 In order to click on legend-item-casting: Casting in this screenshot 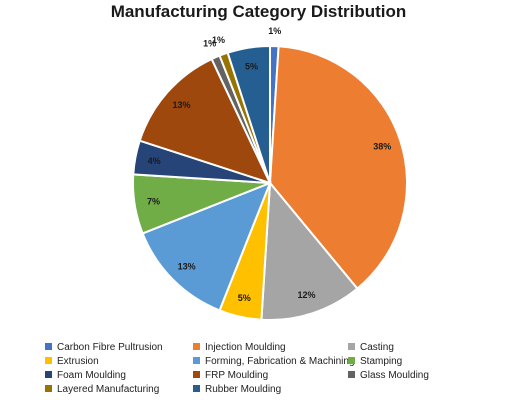, I will do `click(371, 349)`.